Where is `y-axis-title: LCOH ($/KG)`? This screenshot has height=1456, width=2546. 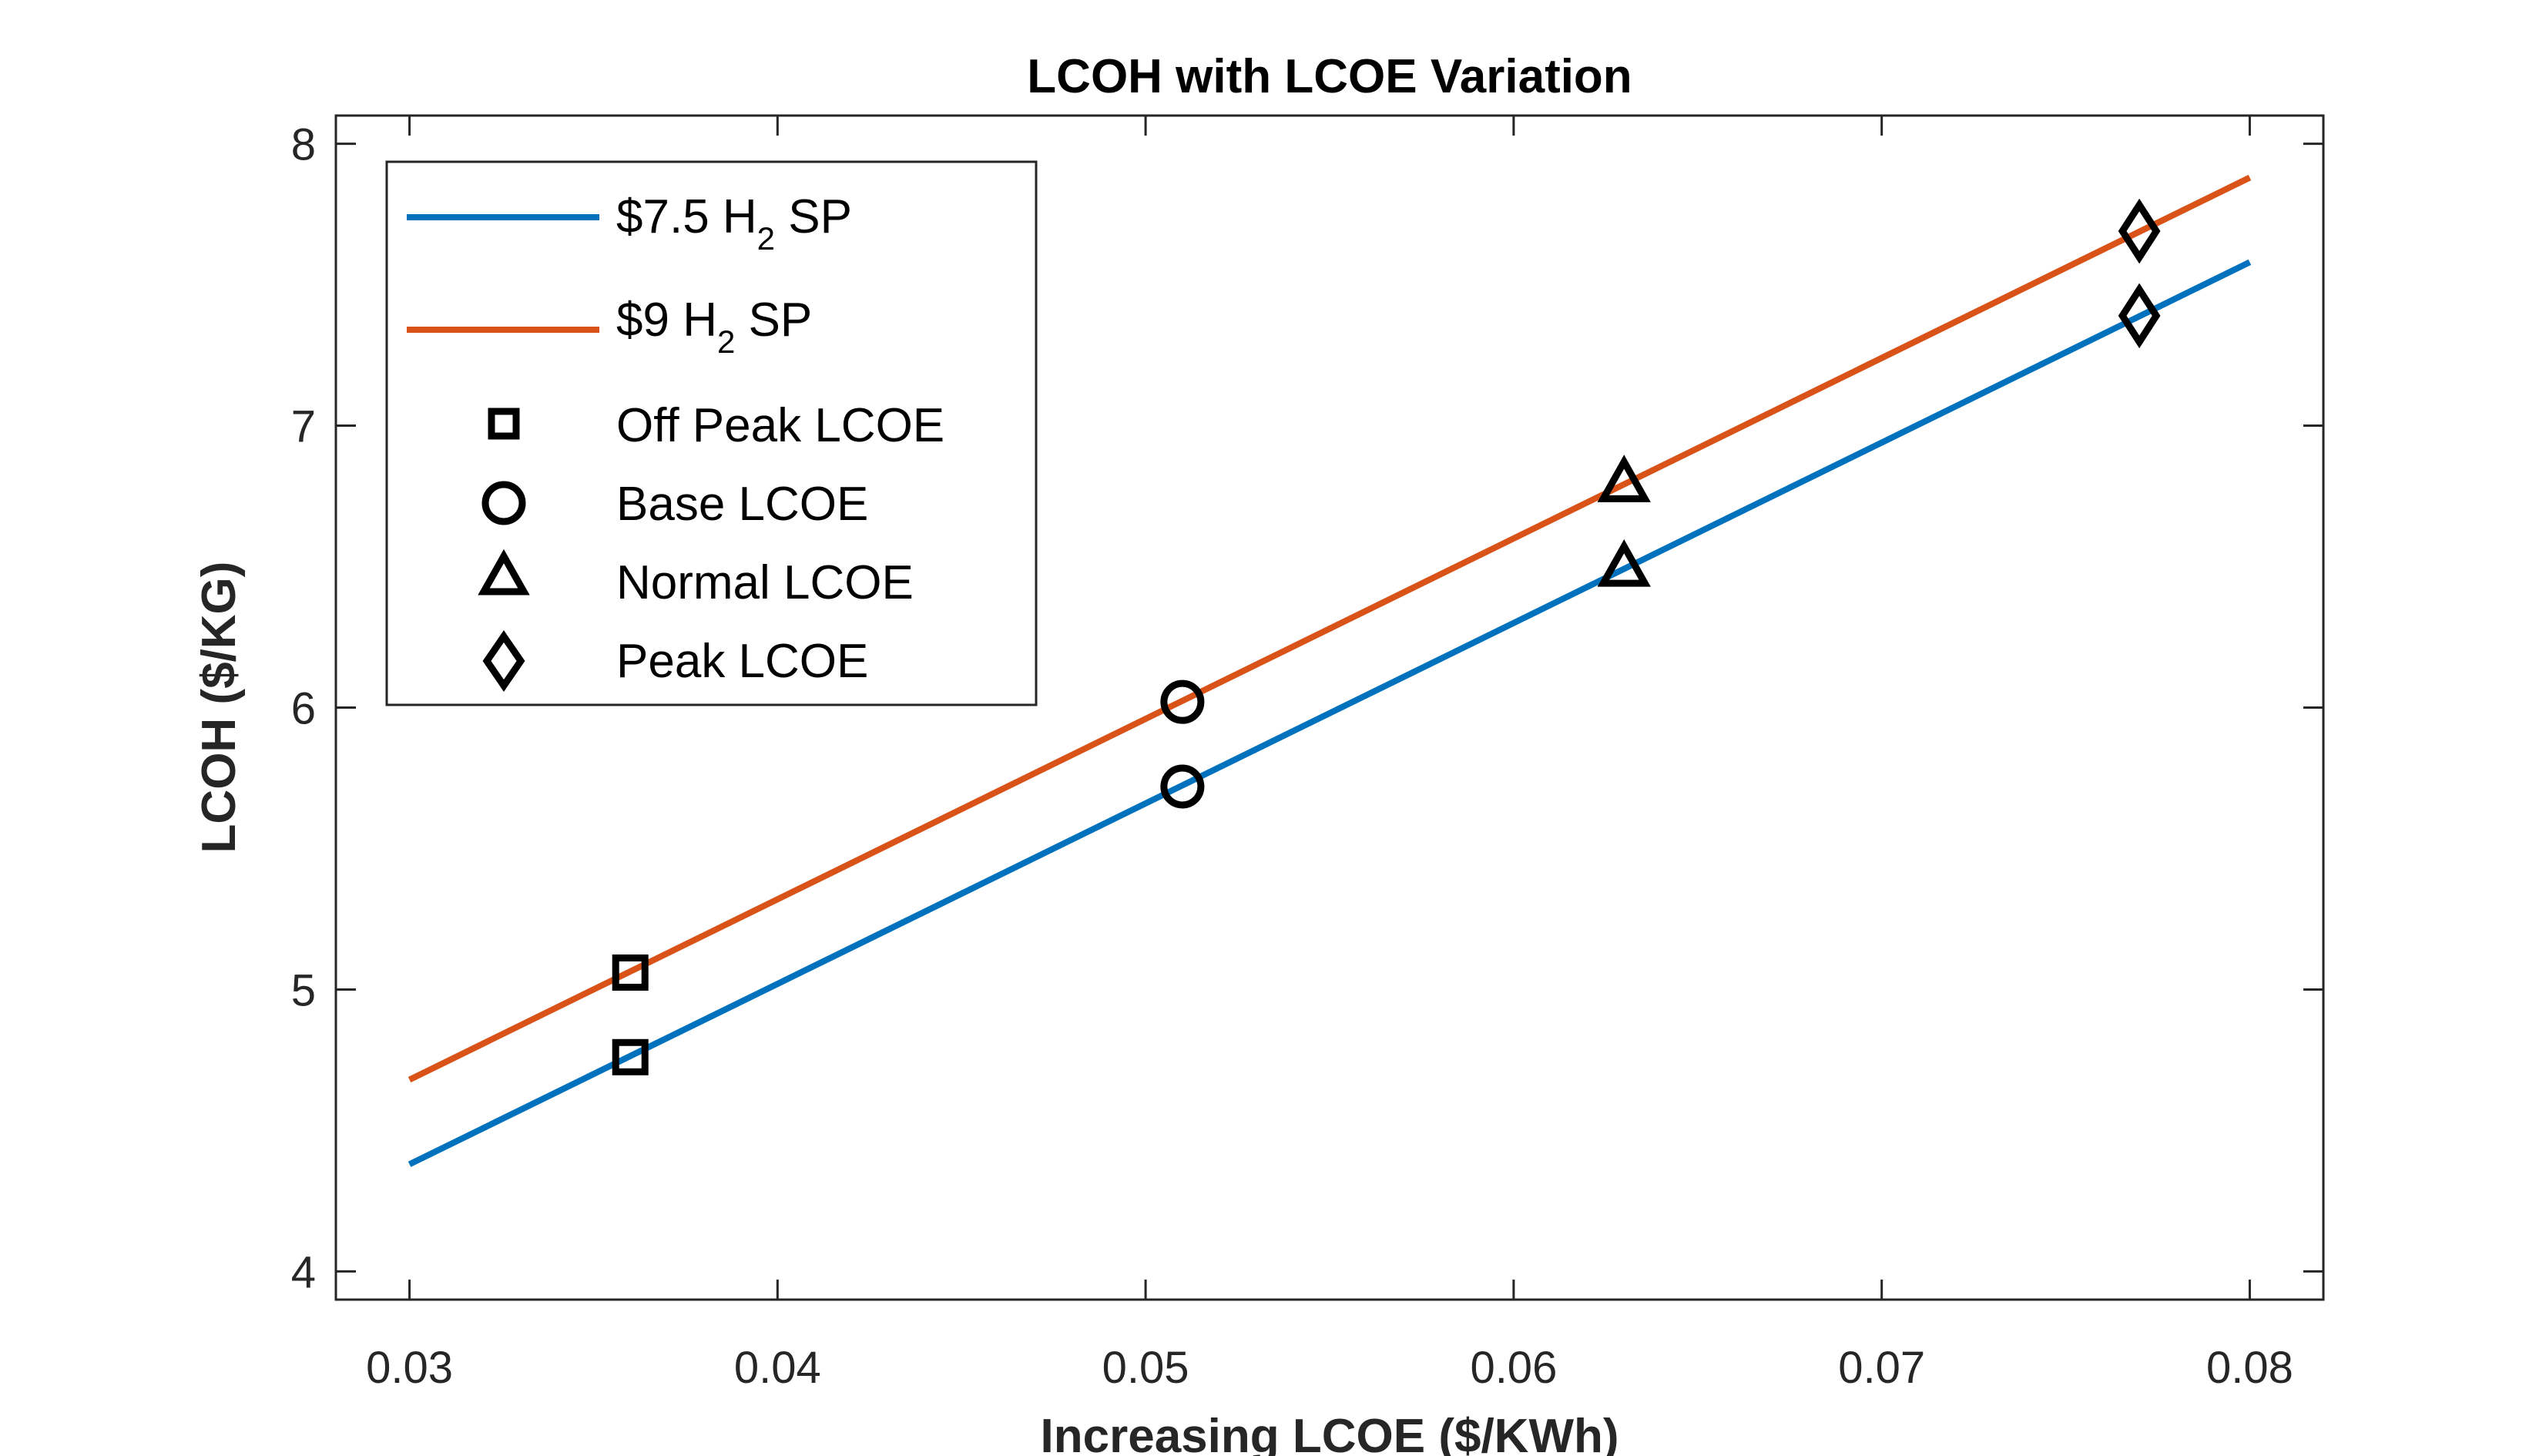 y-axis-title: LCOH ($/KG) is located at coordinates (220, 708).